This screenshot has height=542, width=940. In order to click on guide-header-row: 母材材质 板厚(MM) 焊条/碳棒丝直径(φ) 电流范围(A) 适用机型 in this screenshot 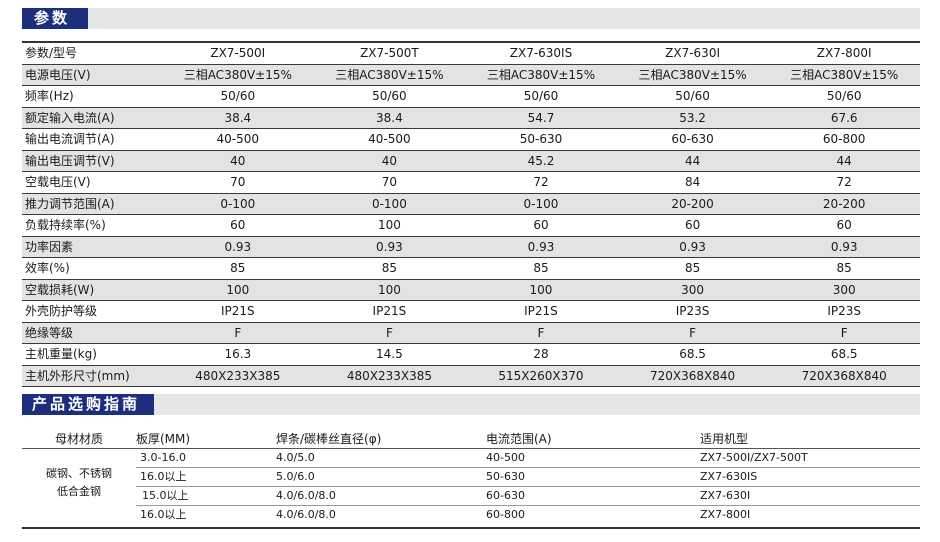, I will do `click(471, 439)`.